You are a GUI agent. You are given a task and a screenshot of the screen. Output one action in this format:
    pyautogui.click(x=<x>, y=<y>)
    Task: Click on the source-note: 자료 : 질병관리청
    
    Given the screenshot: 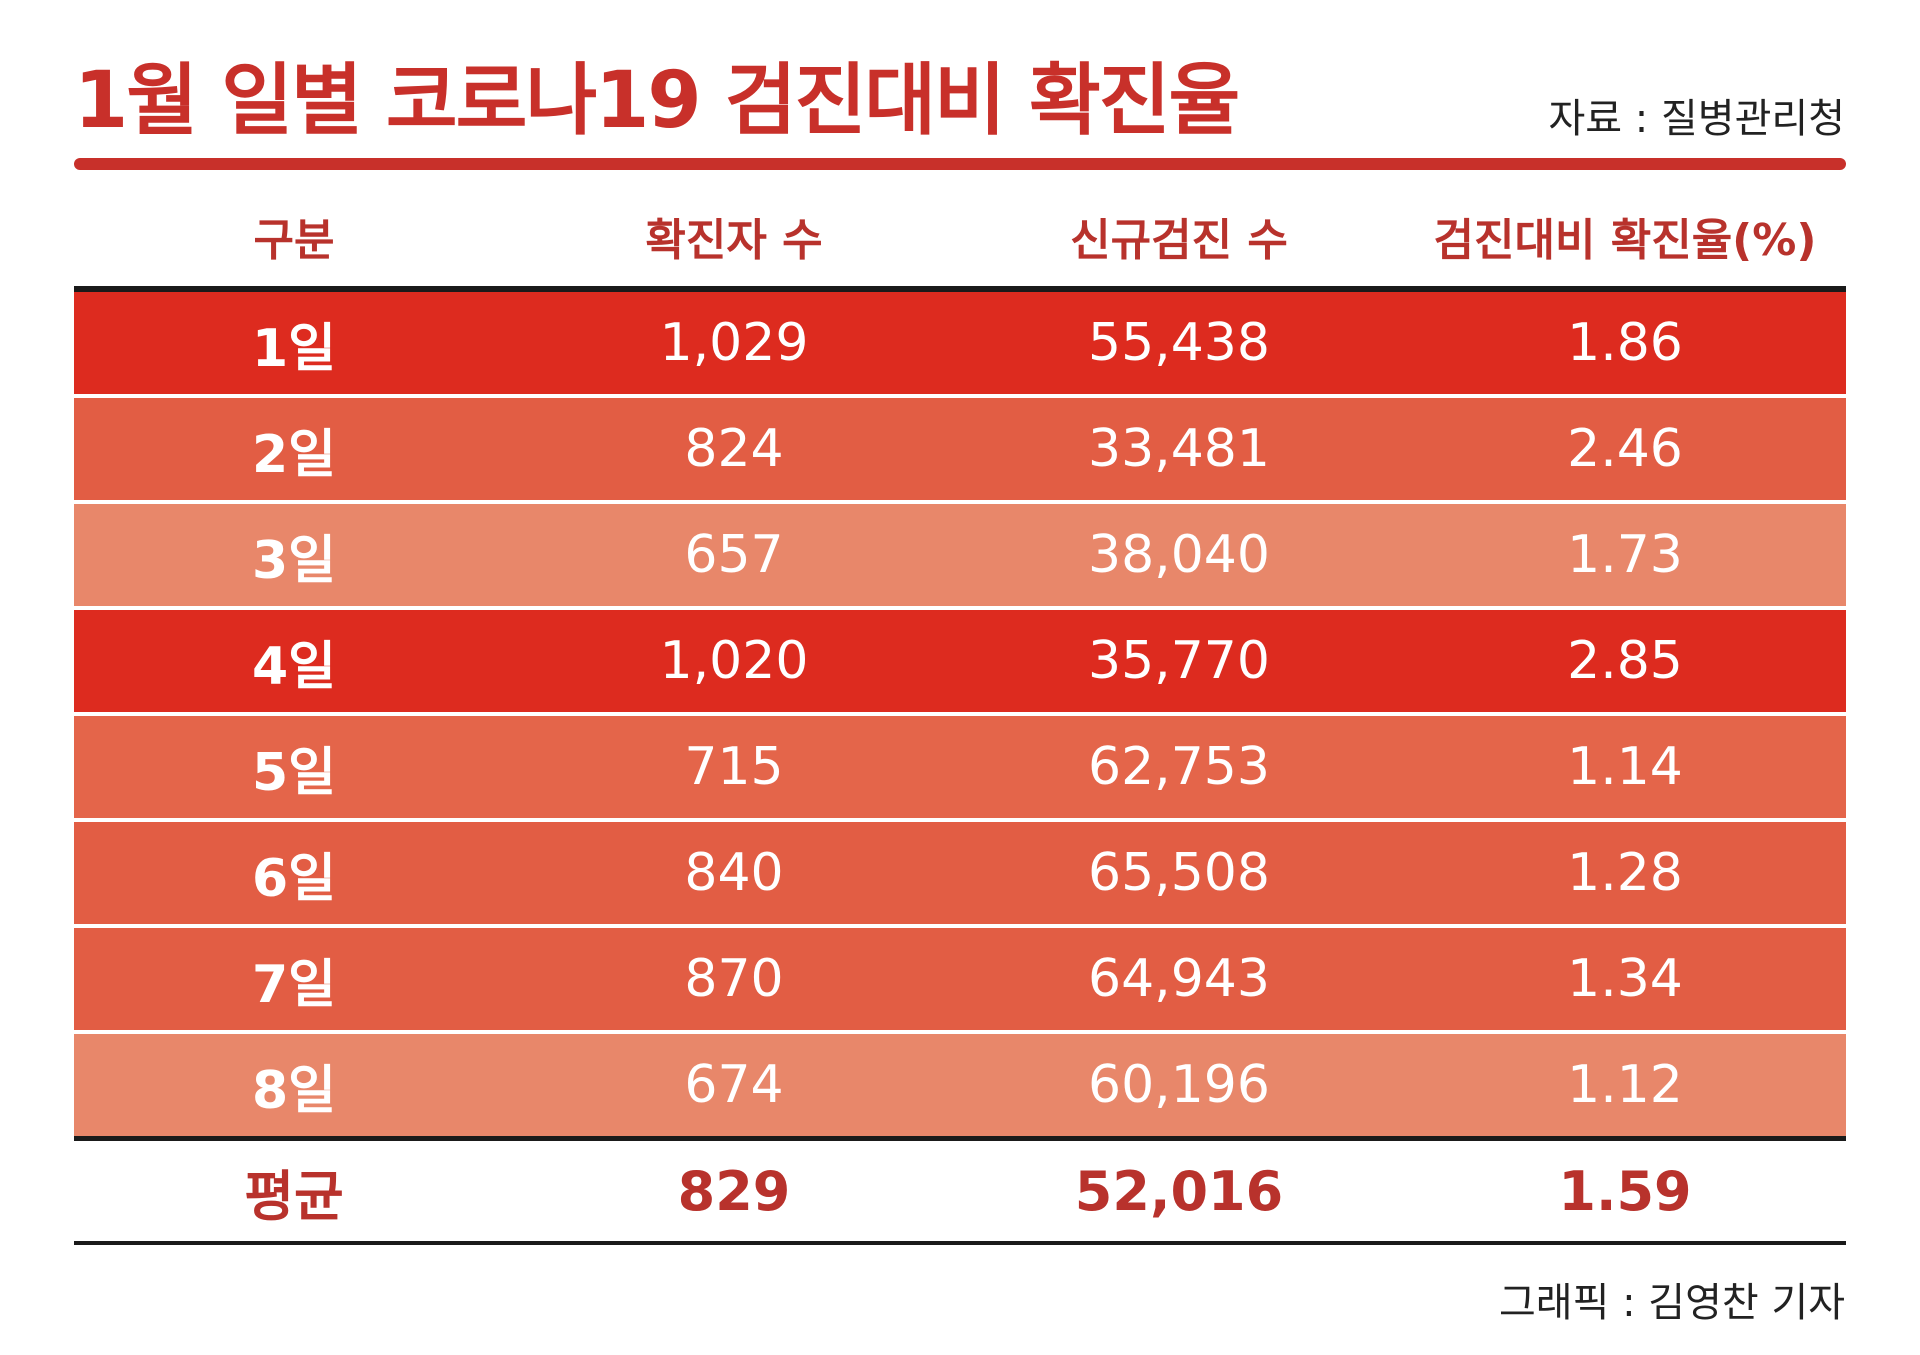 What is the action you would take?
    pyautogui.click(x=1696, y=119)
    